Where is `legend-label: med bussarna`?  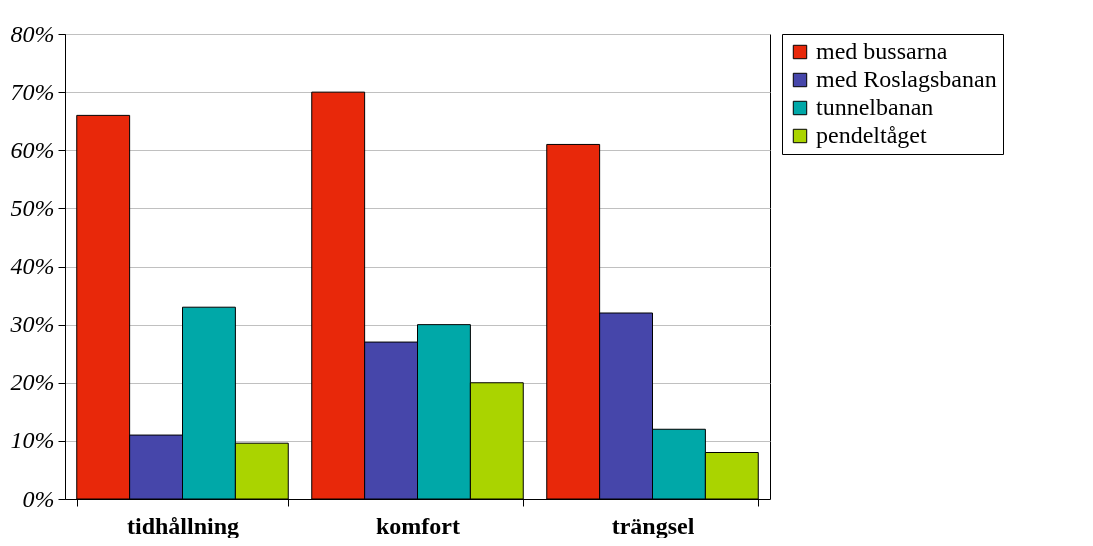
legend-label: med bussarna is located at coordinates (882, 51).